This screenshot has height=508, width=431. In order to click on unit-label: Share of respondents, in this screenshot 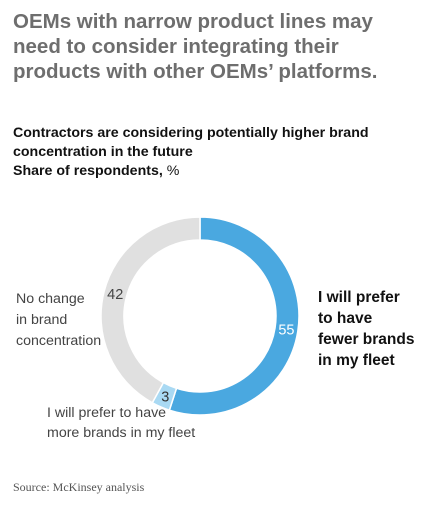, I will do `click(88, 171)`.